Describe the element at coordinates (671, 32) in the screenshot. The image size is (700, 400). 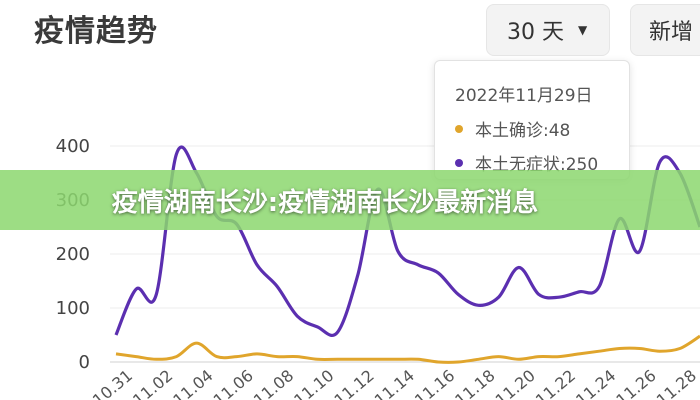
I see `new-cases-label: 新增` at that location.